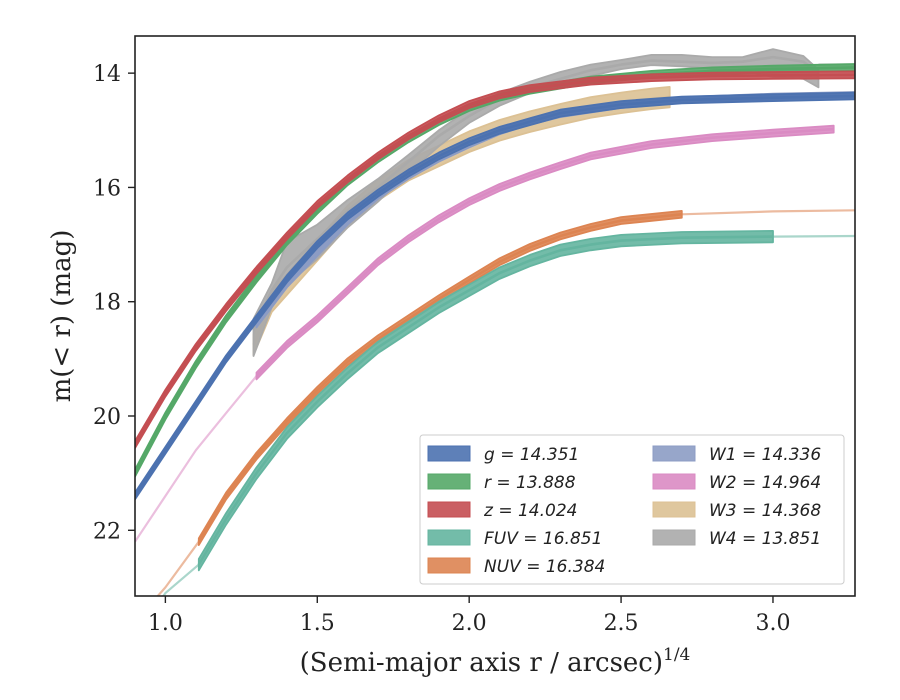 The width and height of the screenshot is (900, 700). Describe the element at coordinates (543, 539) in the screenshot. I see `legend-entry-3: FUV = 16.851` at that location.